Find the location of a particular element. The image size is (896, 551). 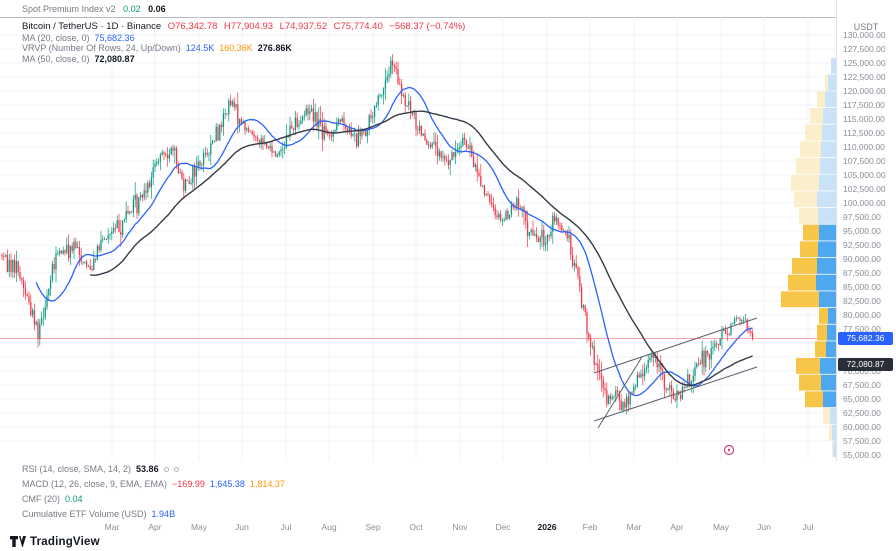

price-axis-label: 70,000.00 is located at coordinates (862, 370).